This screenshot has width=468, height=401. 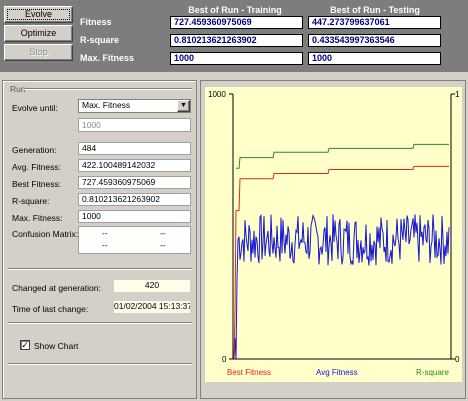 What do you see at coordinates (457, 359) in the screenshot?
I see `right-axis-min-label: 0` at bounding box center [457, 359].